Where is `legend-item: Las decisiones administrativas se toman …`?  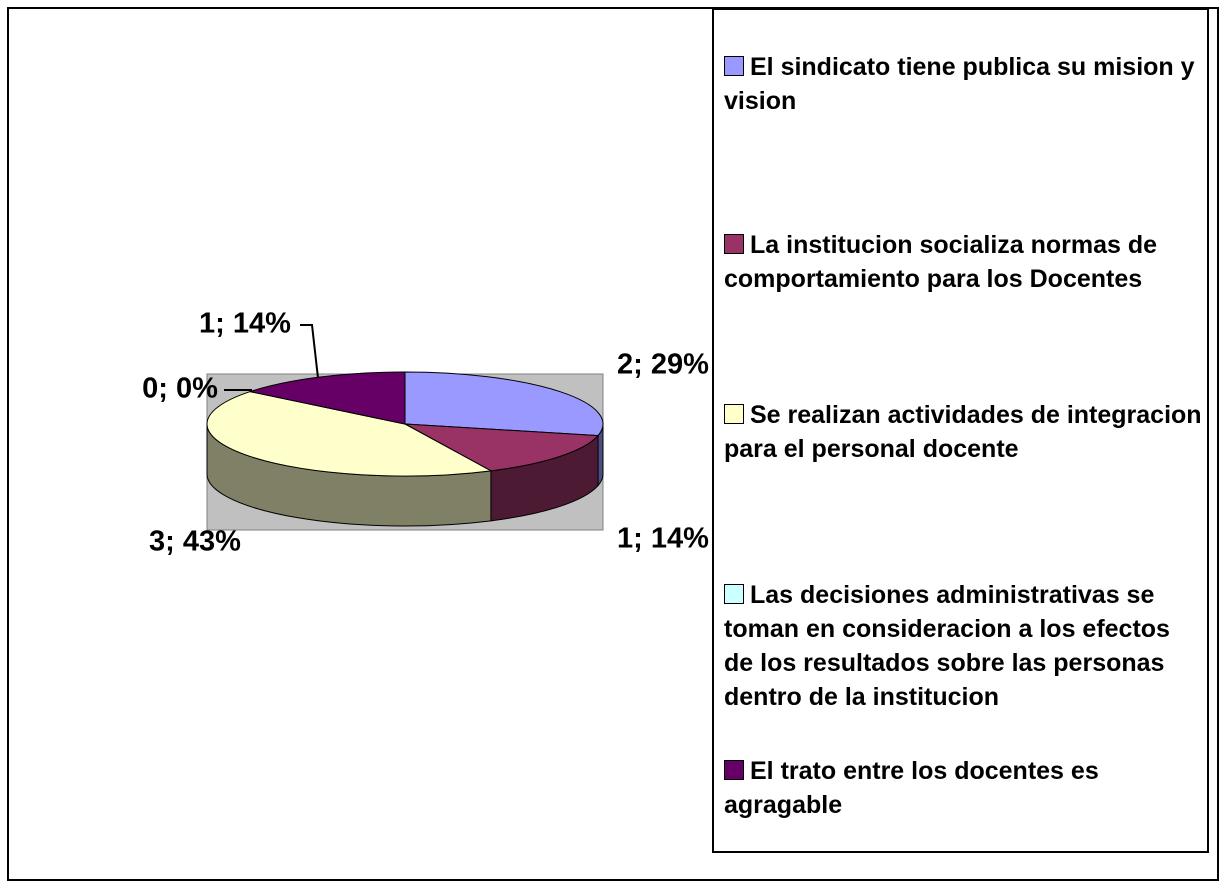
legend-item: Las decisiones administrativas se toman … is located at coordinates (964, 646).